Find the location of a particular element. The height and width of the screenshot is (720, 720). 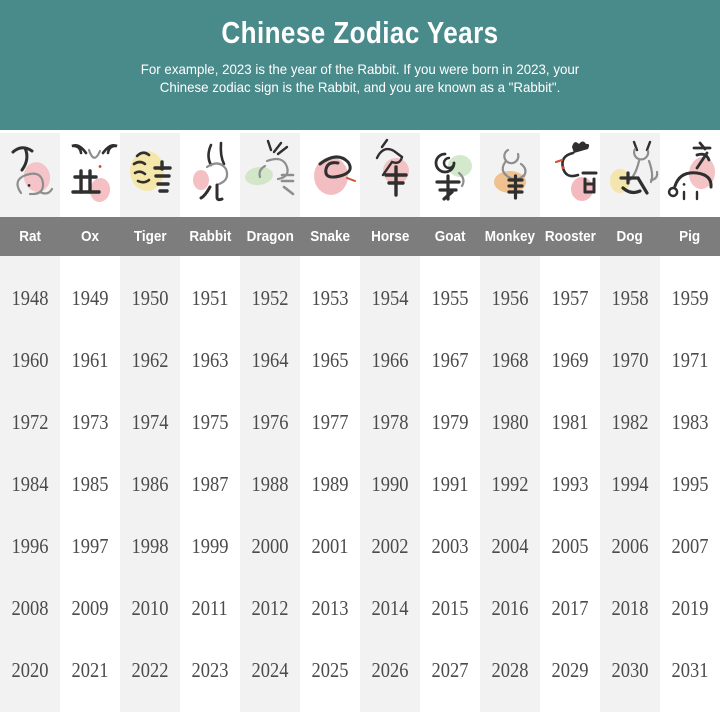

year-cell: 2014 is located at coordinates (390, 608).